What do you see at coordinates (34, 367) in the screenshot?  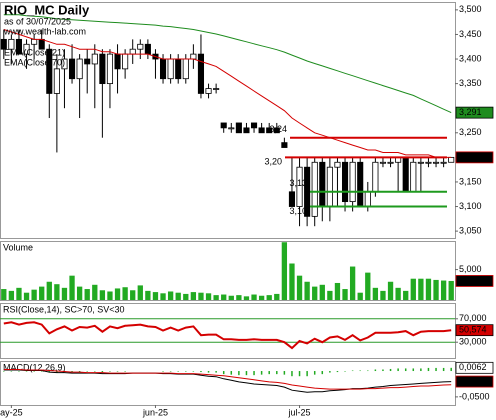 I see `panel-title: MACD(12,26,9)` at bounding box center [34, 367].